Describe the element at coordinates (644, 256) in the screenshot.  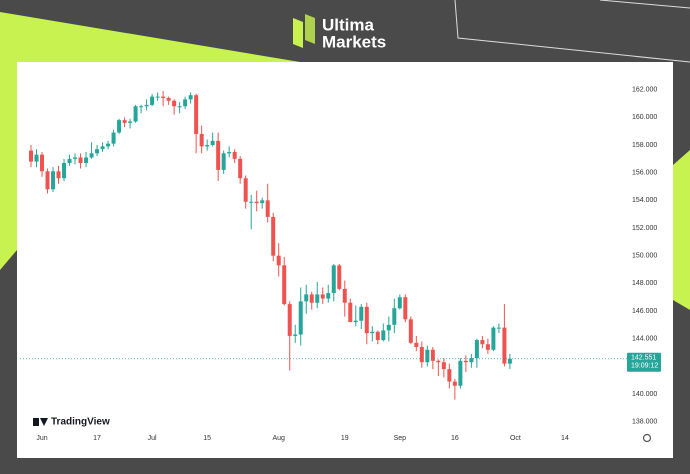
I see `y-tick-label: 150.000` at that location.